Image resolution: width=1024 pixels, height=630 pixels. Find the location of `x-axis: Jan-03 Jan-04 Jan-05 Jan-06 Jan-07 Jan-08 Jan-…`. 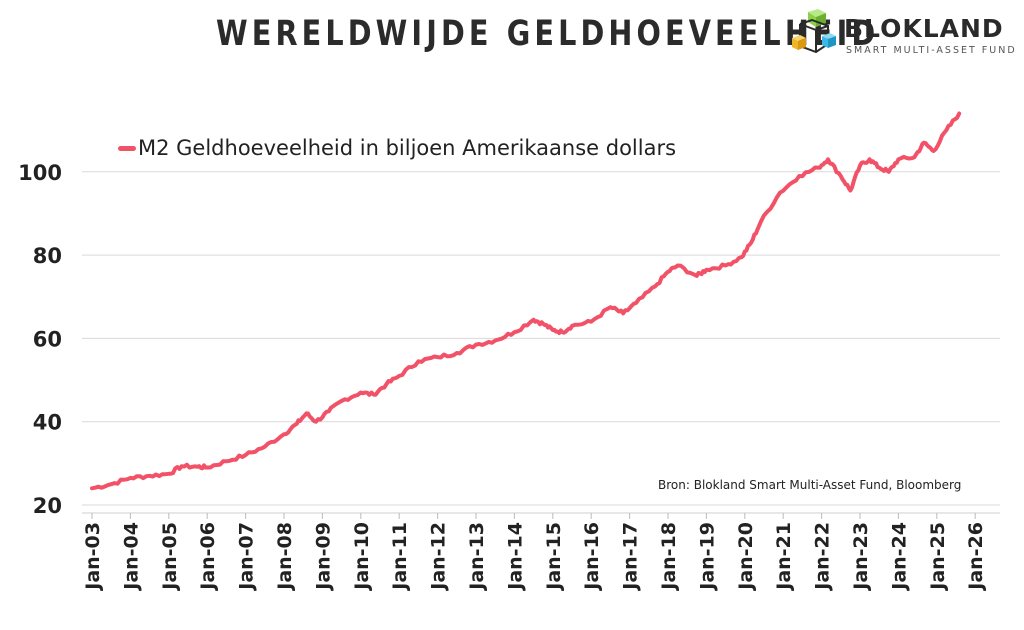

x-axis: Jan-03 Jan-04 Jan-05 Jan-06 Jan-07 Jan-08 Jan-… is located at coordinates (534, 552).